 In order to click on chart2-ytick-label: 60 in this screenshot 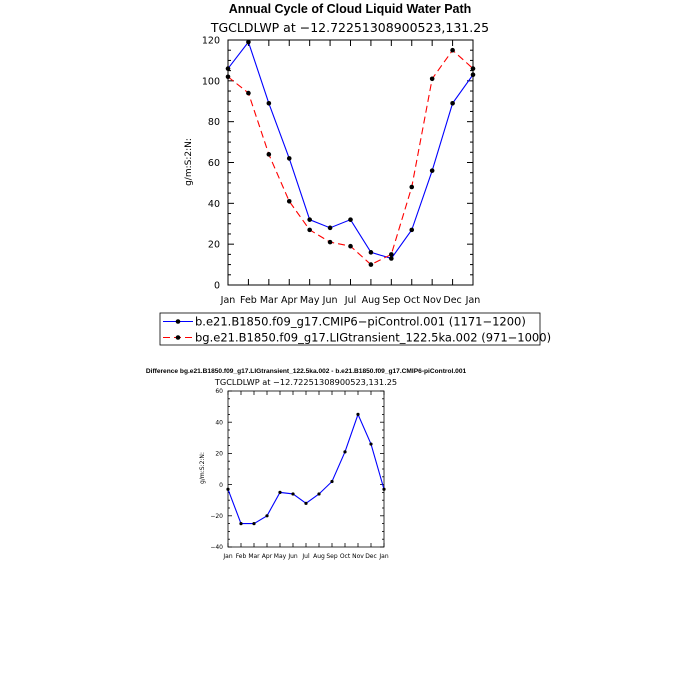, I will do `click(219, 391)`.